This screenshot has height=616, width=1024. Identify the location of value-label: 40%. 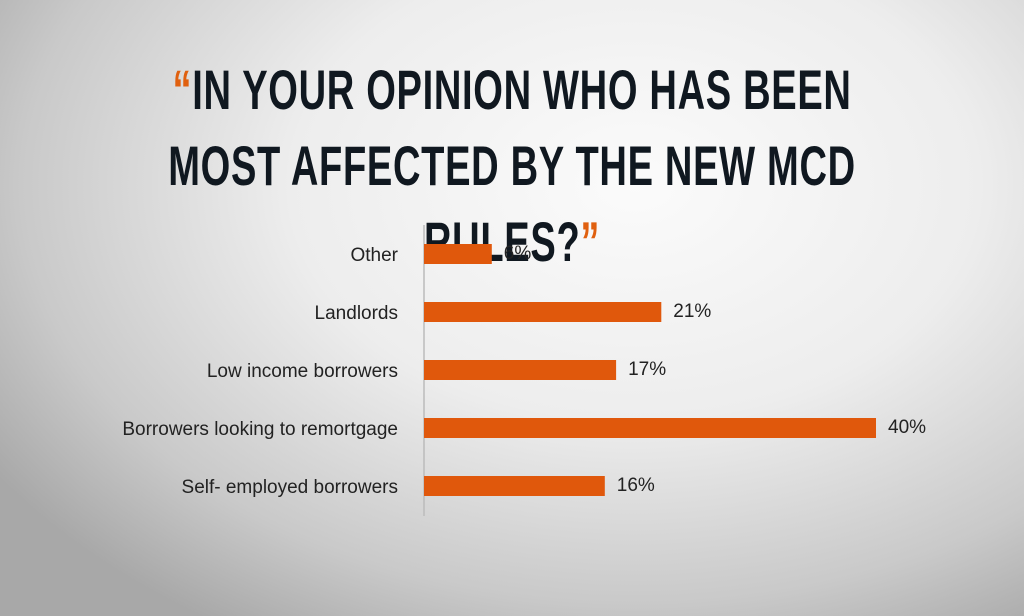
(907, 427).